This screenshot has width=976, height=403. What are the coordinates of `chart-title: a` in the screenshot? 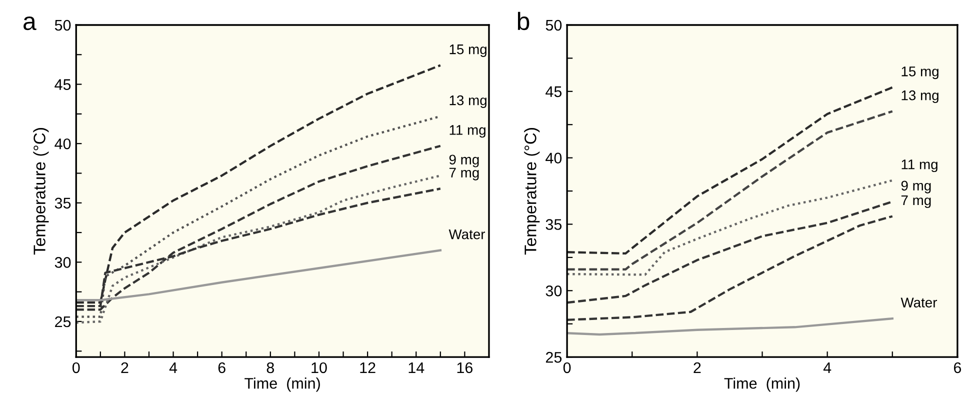 It's located at (30, 23).